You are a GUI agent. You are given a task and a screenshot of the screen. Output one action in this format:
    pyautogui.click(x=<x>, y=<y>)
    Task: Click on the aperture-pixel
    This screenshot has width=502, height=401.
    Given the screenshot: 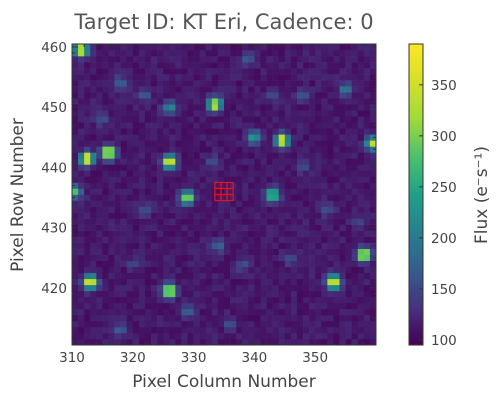 What is the action you would take?
    pyautogui.click(x=230, y=185)
    